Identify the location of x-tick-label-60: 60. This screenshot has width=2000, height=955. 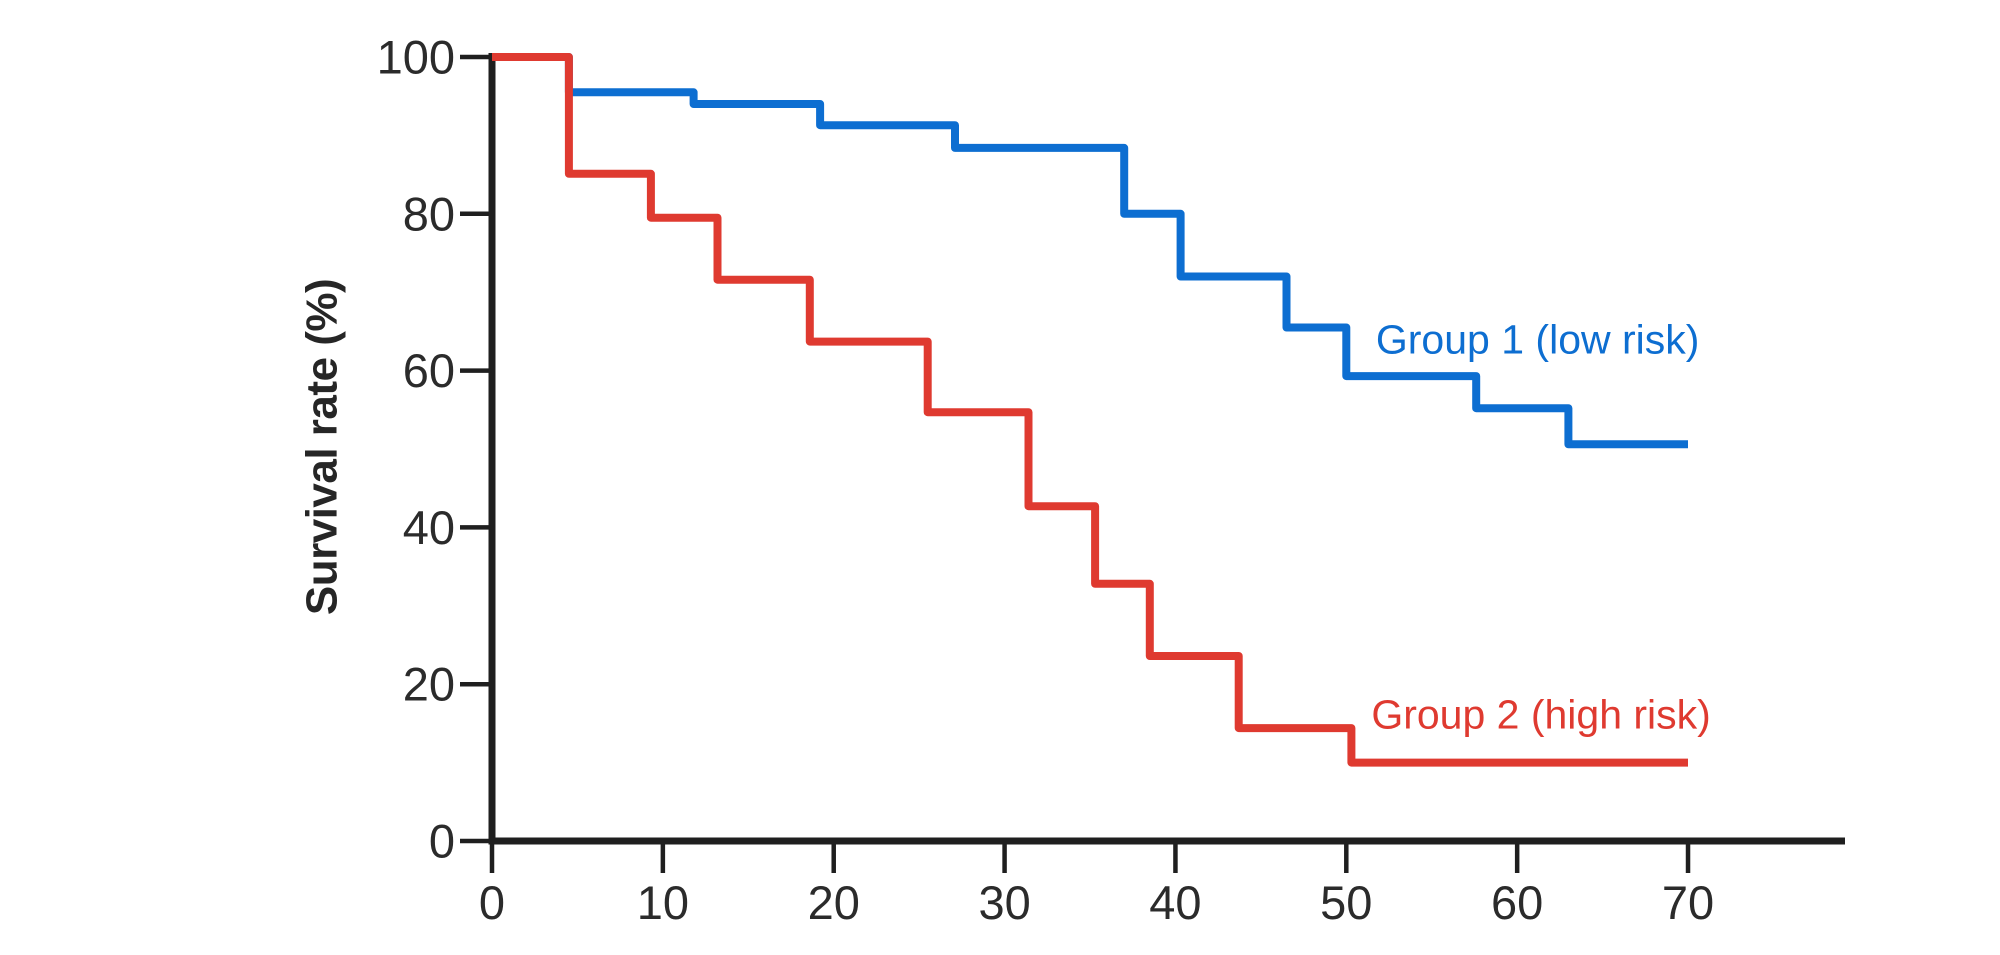
(1517, 902).